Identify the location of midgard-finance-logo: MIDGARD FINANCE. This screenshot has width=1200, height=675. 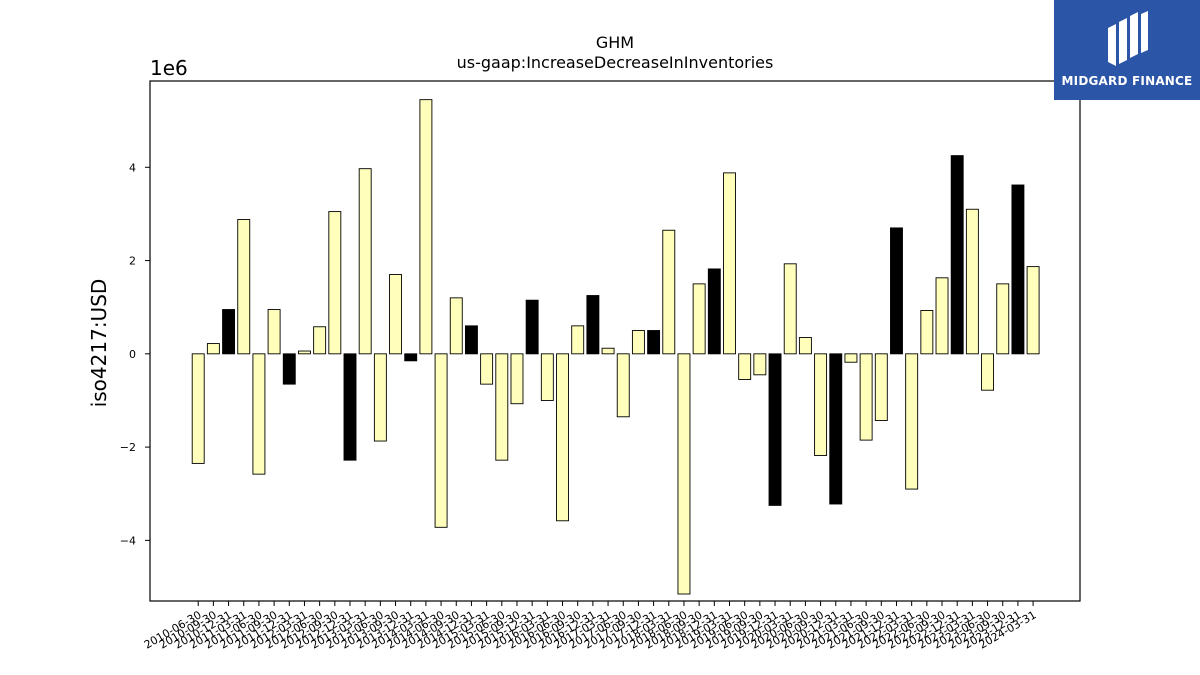
(1127, 50).